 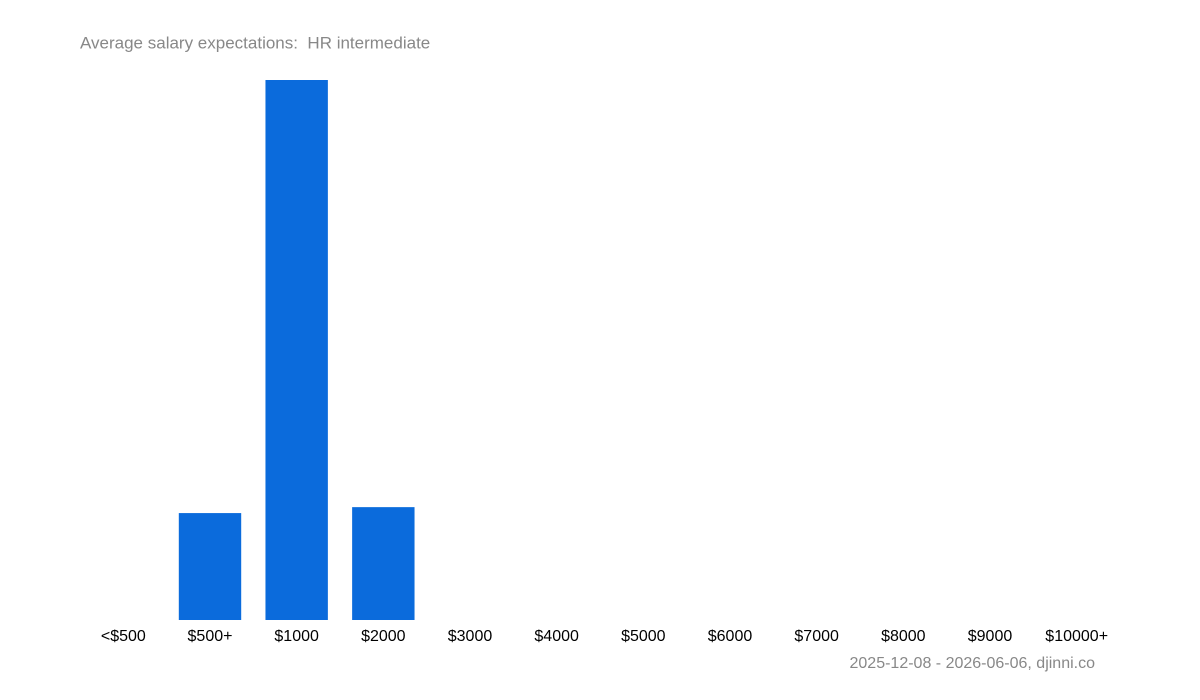 What do you see at coordinates (556, 636) in the screenshot?
I see `x-tick-label: $4000` at bounding box center [556, 636].